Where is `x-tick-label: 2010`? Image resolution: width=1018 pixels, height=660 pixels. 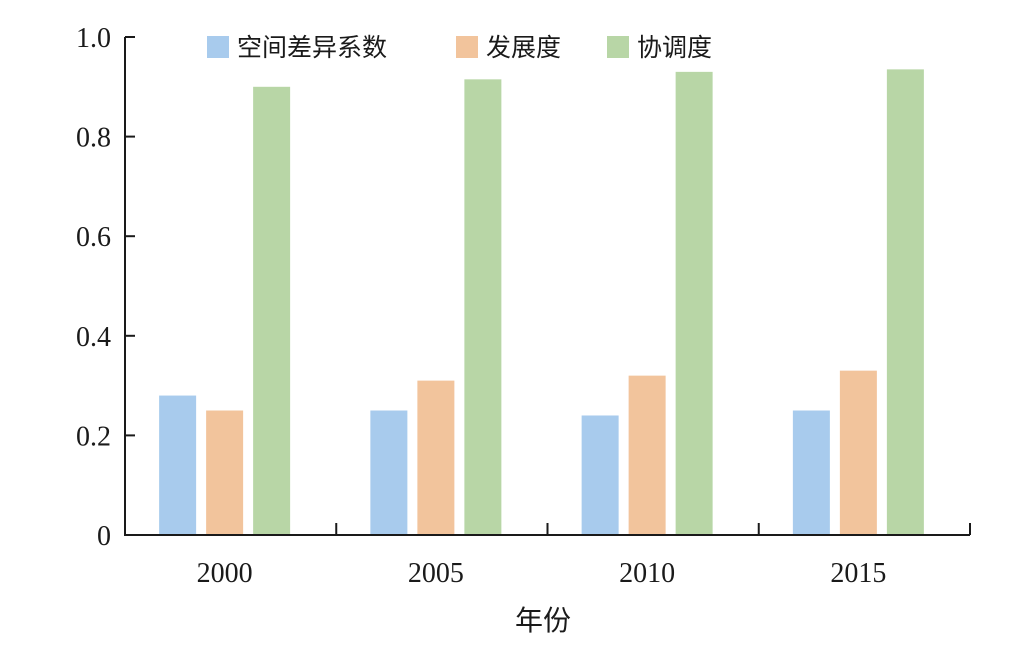 x-tick-label: 2010 is located at coordinates (647, 573).